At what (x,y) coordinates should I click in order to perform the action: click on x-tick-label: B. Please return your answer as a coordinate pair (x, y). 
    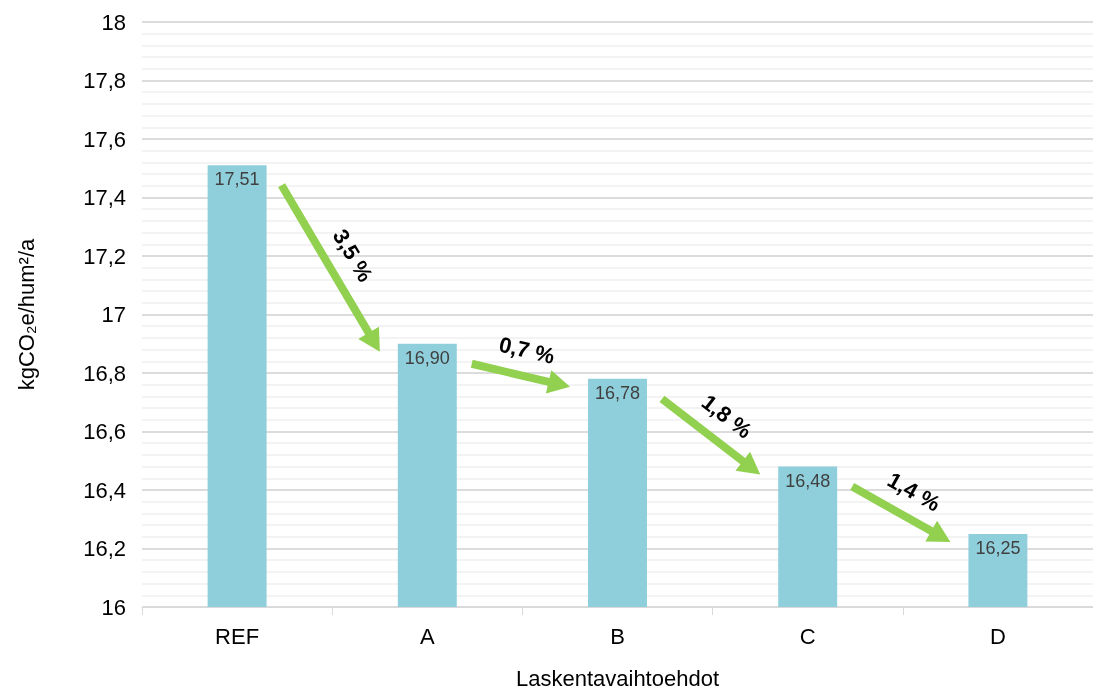
    Looking at the image, I should click on (617, 636).